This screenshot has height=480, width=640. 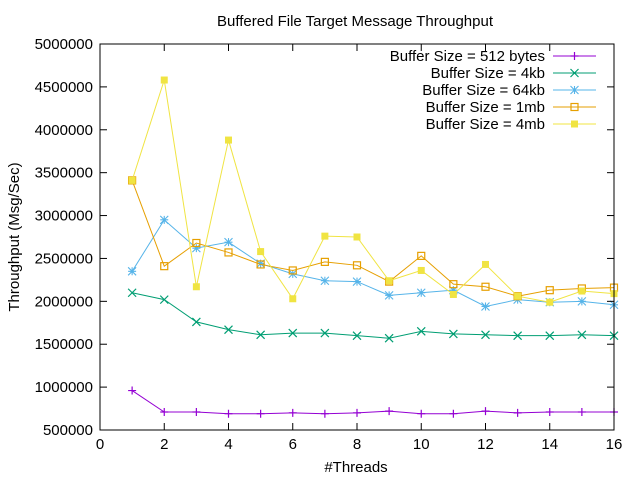 What do you see at coordinates (355, 21) in the screenshot?
I see `chart-title: Buffered File Target Message Throughput` at bounding box center [355, 21].